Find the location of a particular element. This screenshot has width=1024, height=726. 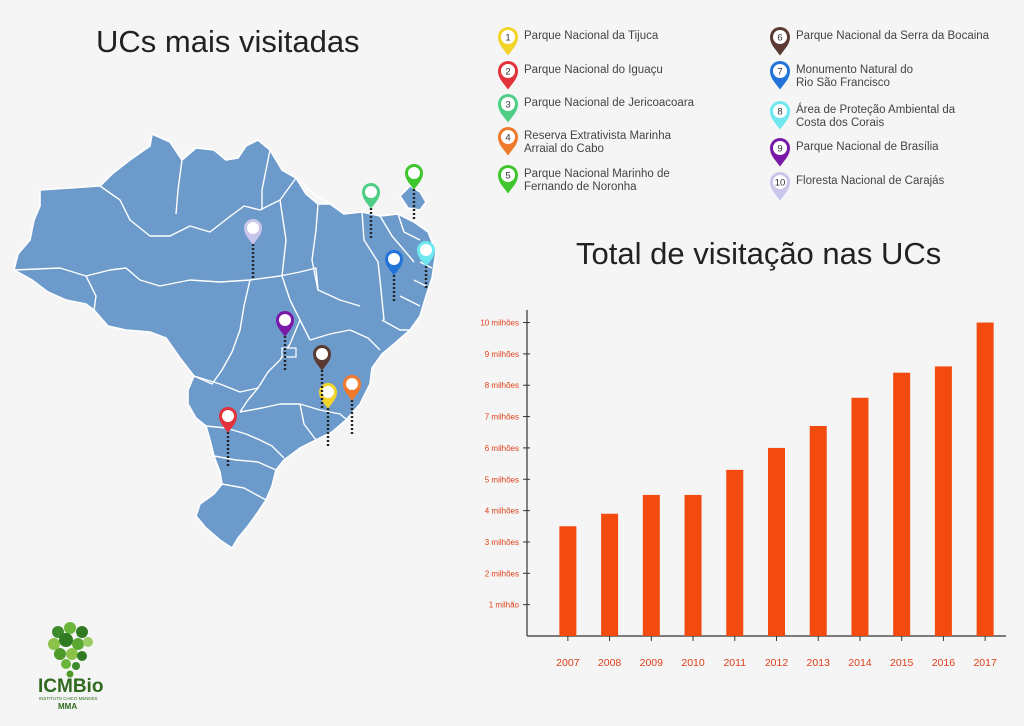

legend-label: Monumento Natural do is located at coordinates (854, 70).